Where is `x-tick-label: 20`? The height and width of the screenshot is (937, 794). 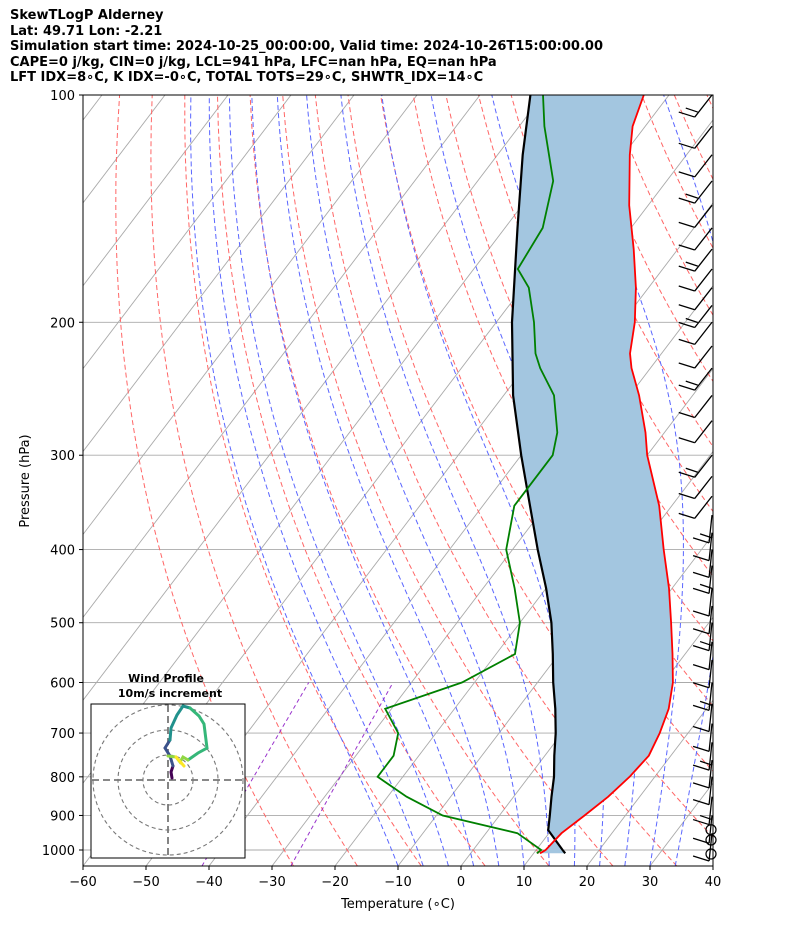
x-tick-label: 20 is located at coordinates (587, 882).